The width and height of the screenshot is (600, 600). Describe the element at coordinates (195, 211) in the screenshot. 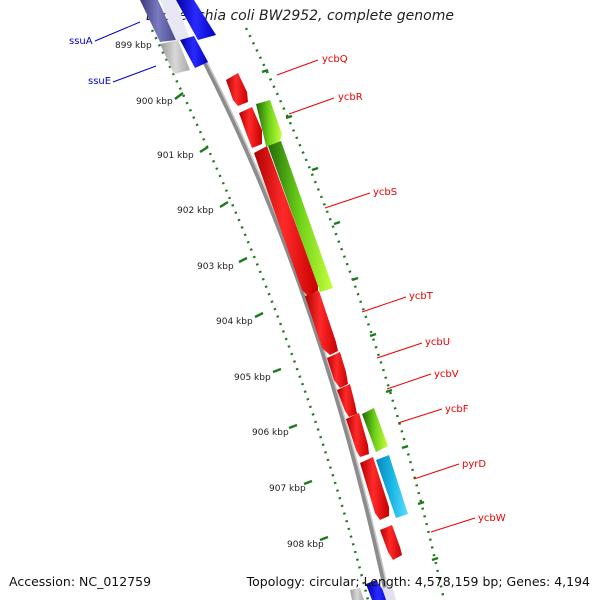

I see `tick-label-902: 902 kbp` at that location.